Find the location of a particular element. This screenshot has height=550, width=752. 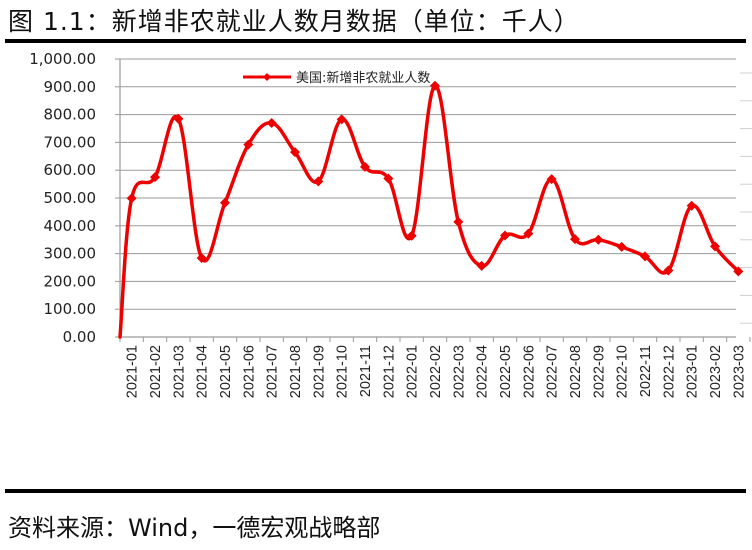

x-tick-label: 2022-10 is located at coordinates (623, 371).